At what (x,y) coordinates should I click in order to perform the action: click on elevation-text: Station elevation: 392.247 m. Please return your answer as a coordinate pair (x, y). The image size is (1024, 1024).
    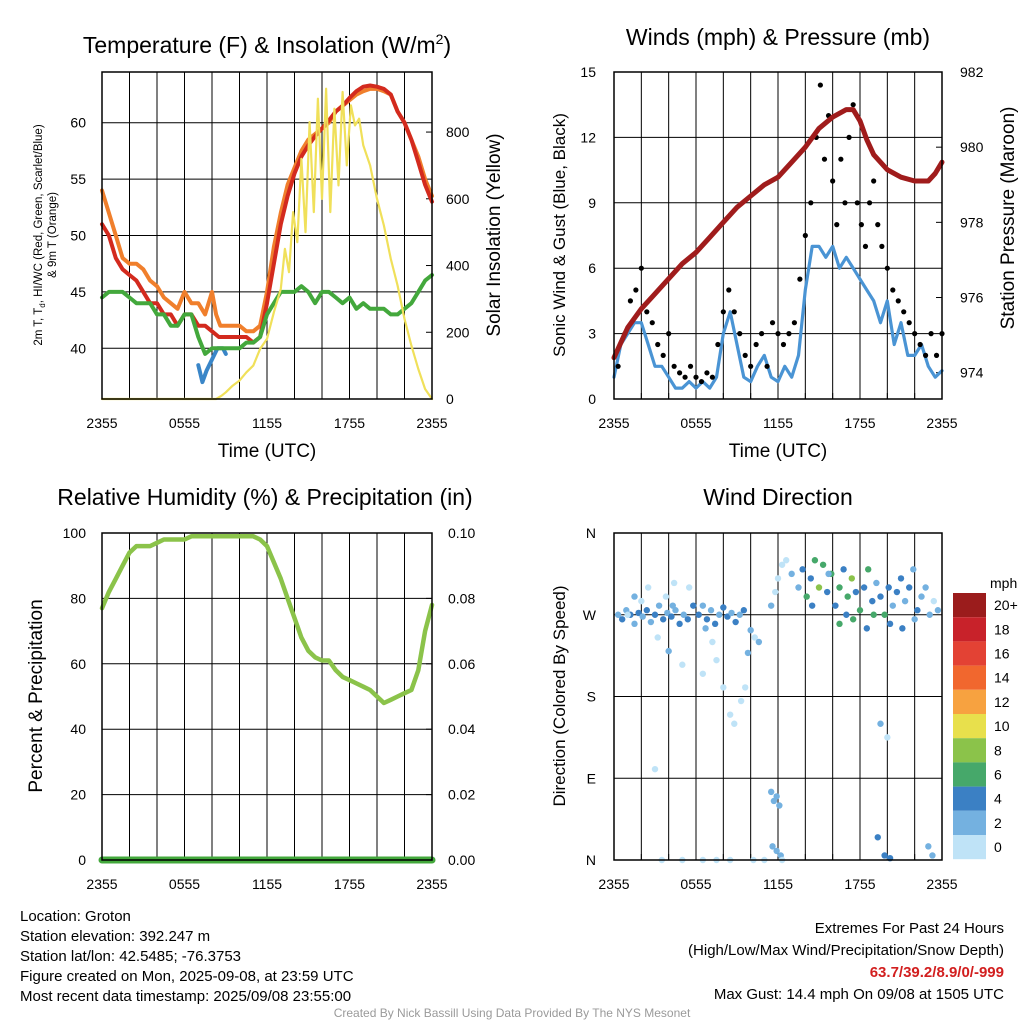
    Looking at the image, I should click on (115, 936).